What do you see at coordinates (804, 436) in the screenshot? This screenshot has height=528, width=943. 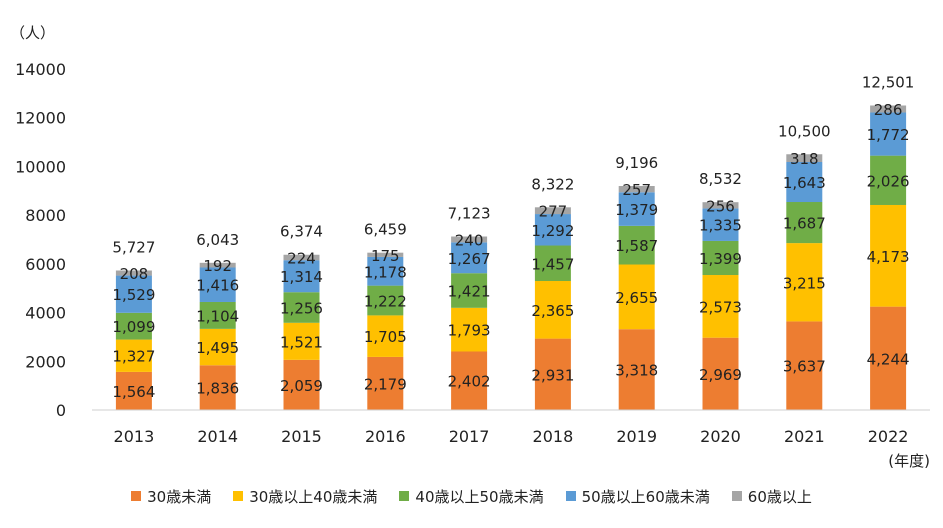 I see `x-tick-label: 2021` at bounding box center [804, 436].